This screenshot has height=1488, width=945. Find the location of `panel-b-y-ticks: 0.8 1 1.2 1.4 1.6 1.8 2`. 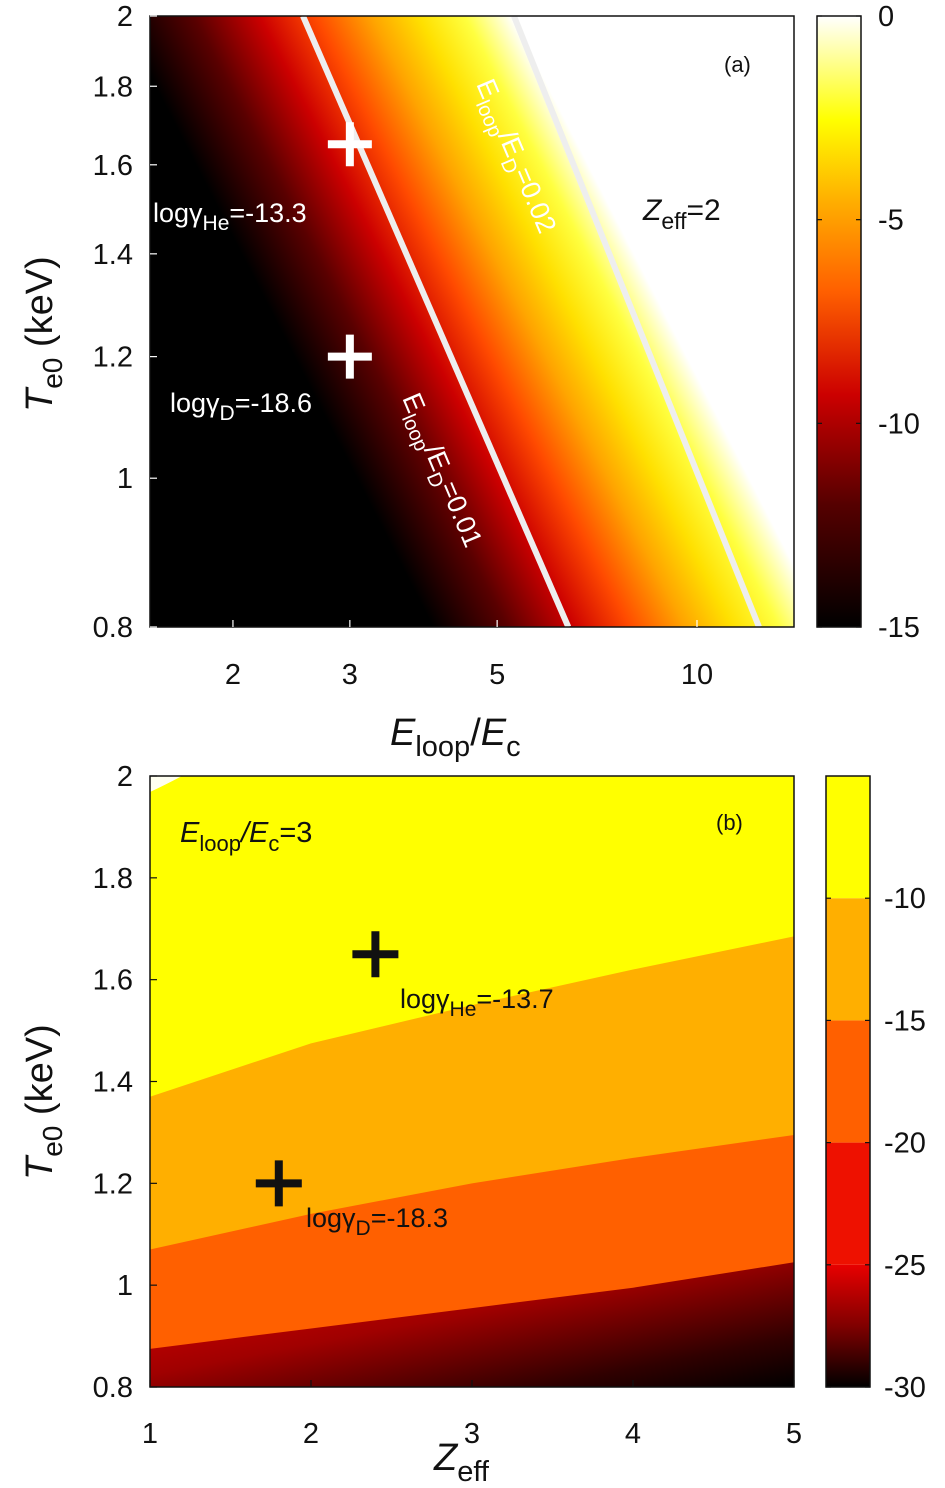

panel-b-y-ticks: 0.8 1 1.2 1.4 1.6 1.8 2 is located at coordinates (125, 1082).